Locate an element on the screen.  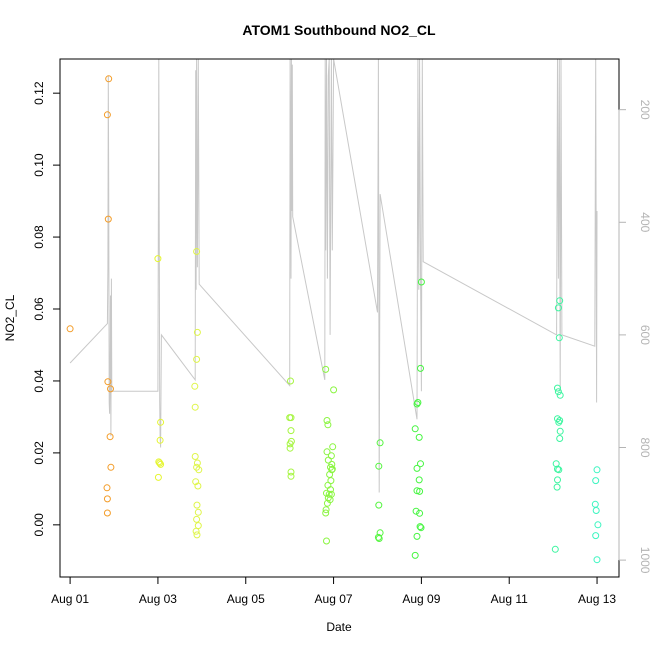
y2-tick-label: 800 is located at coordinates (644, 447).